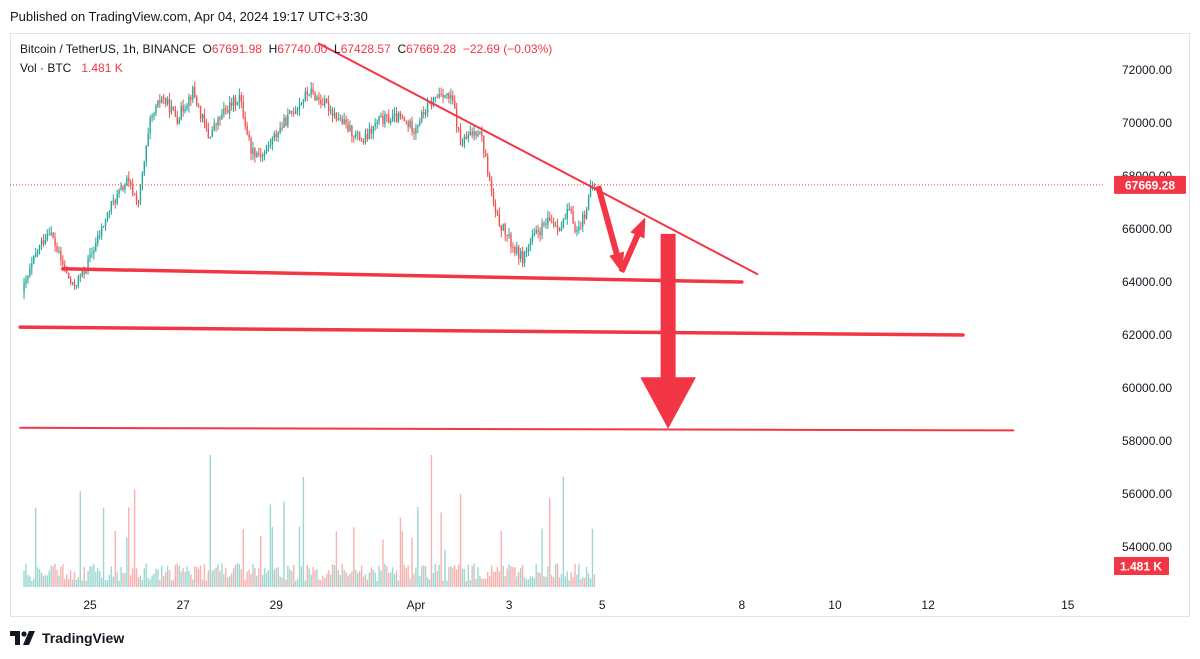 The height and width of the screenshot is (659, 1200). Describe the element at coordinates (578, 605) in the screenshot. I see `time-axis: 25 27 29 Apr 3 5 8 10 12 15` at that location.